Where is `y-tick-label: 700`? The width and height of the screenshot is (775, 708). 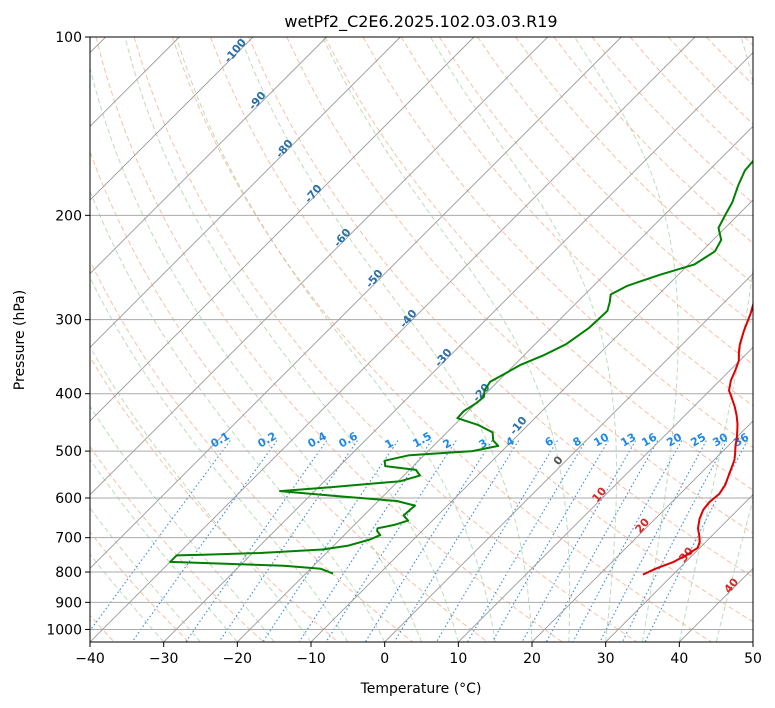 y-tick-label: 700 is located at coordinates (68, 539).